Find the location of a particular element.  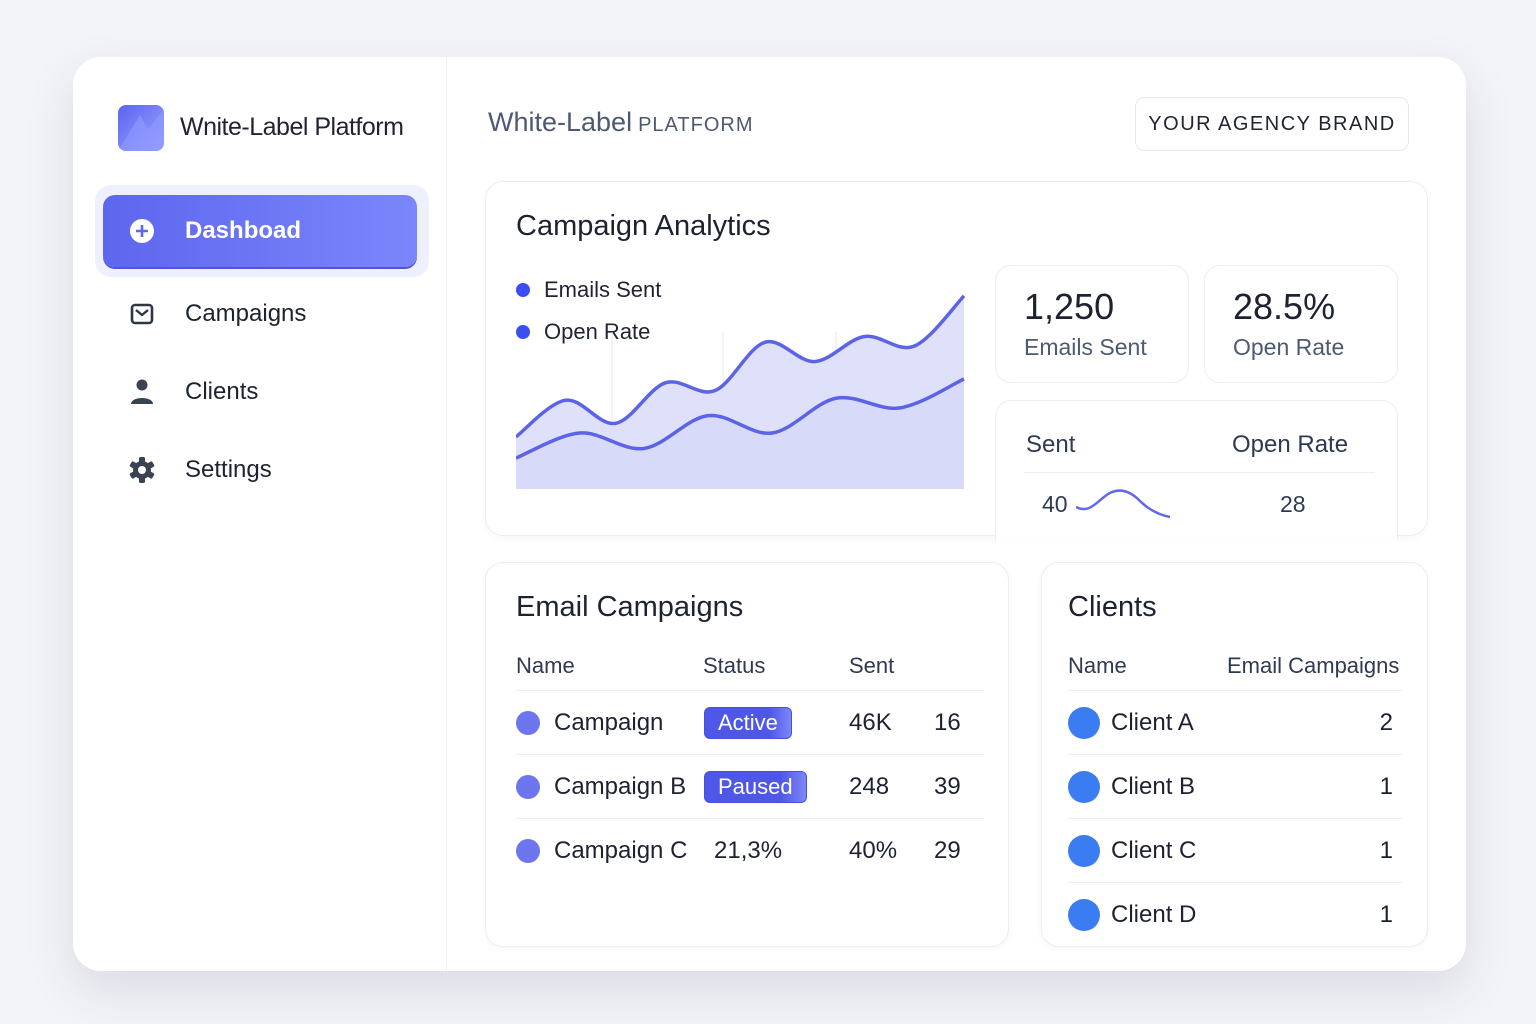

campaign-name: Campaign is located at coordinates (609, 722).